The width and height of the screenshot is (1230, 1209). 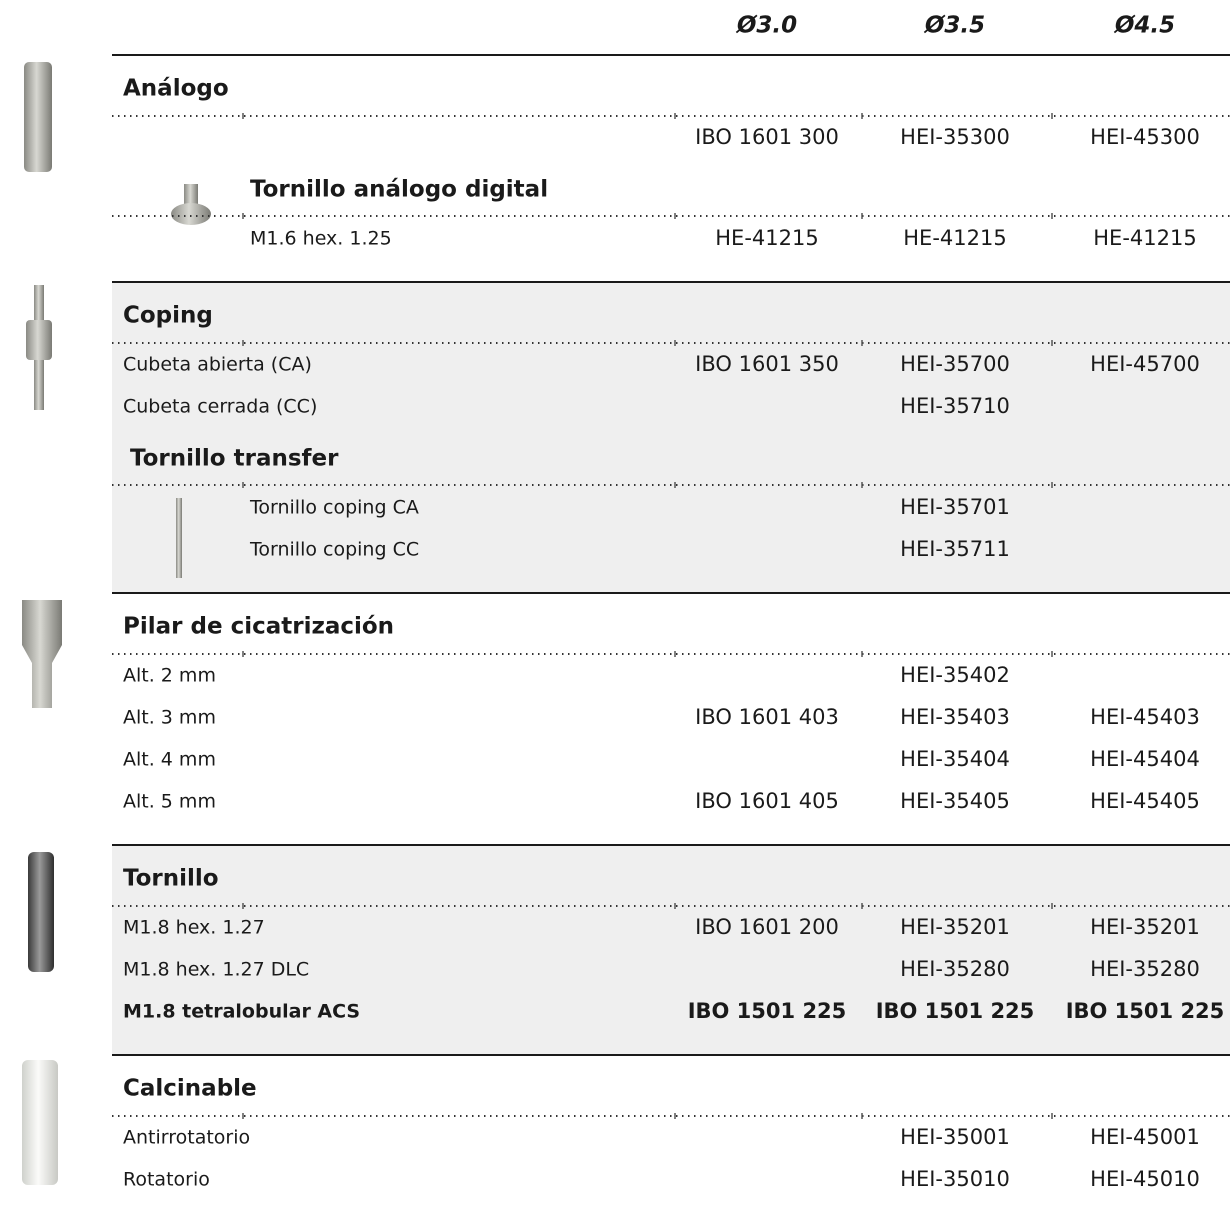 I want to click on row-label: Antirrotatorio, so click(x=186, y=1138).